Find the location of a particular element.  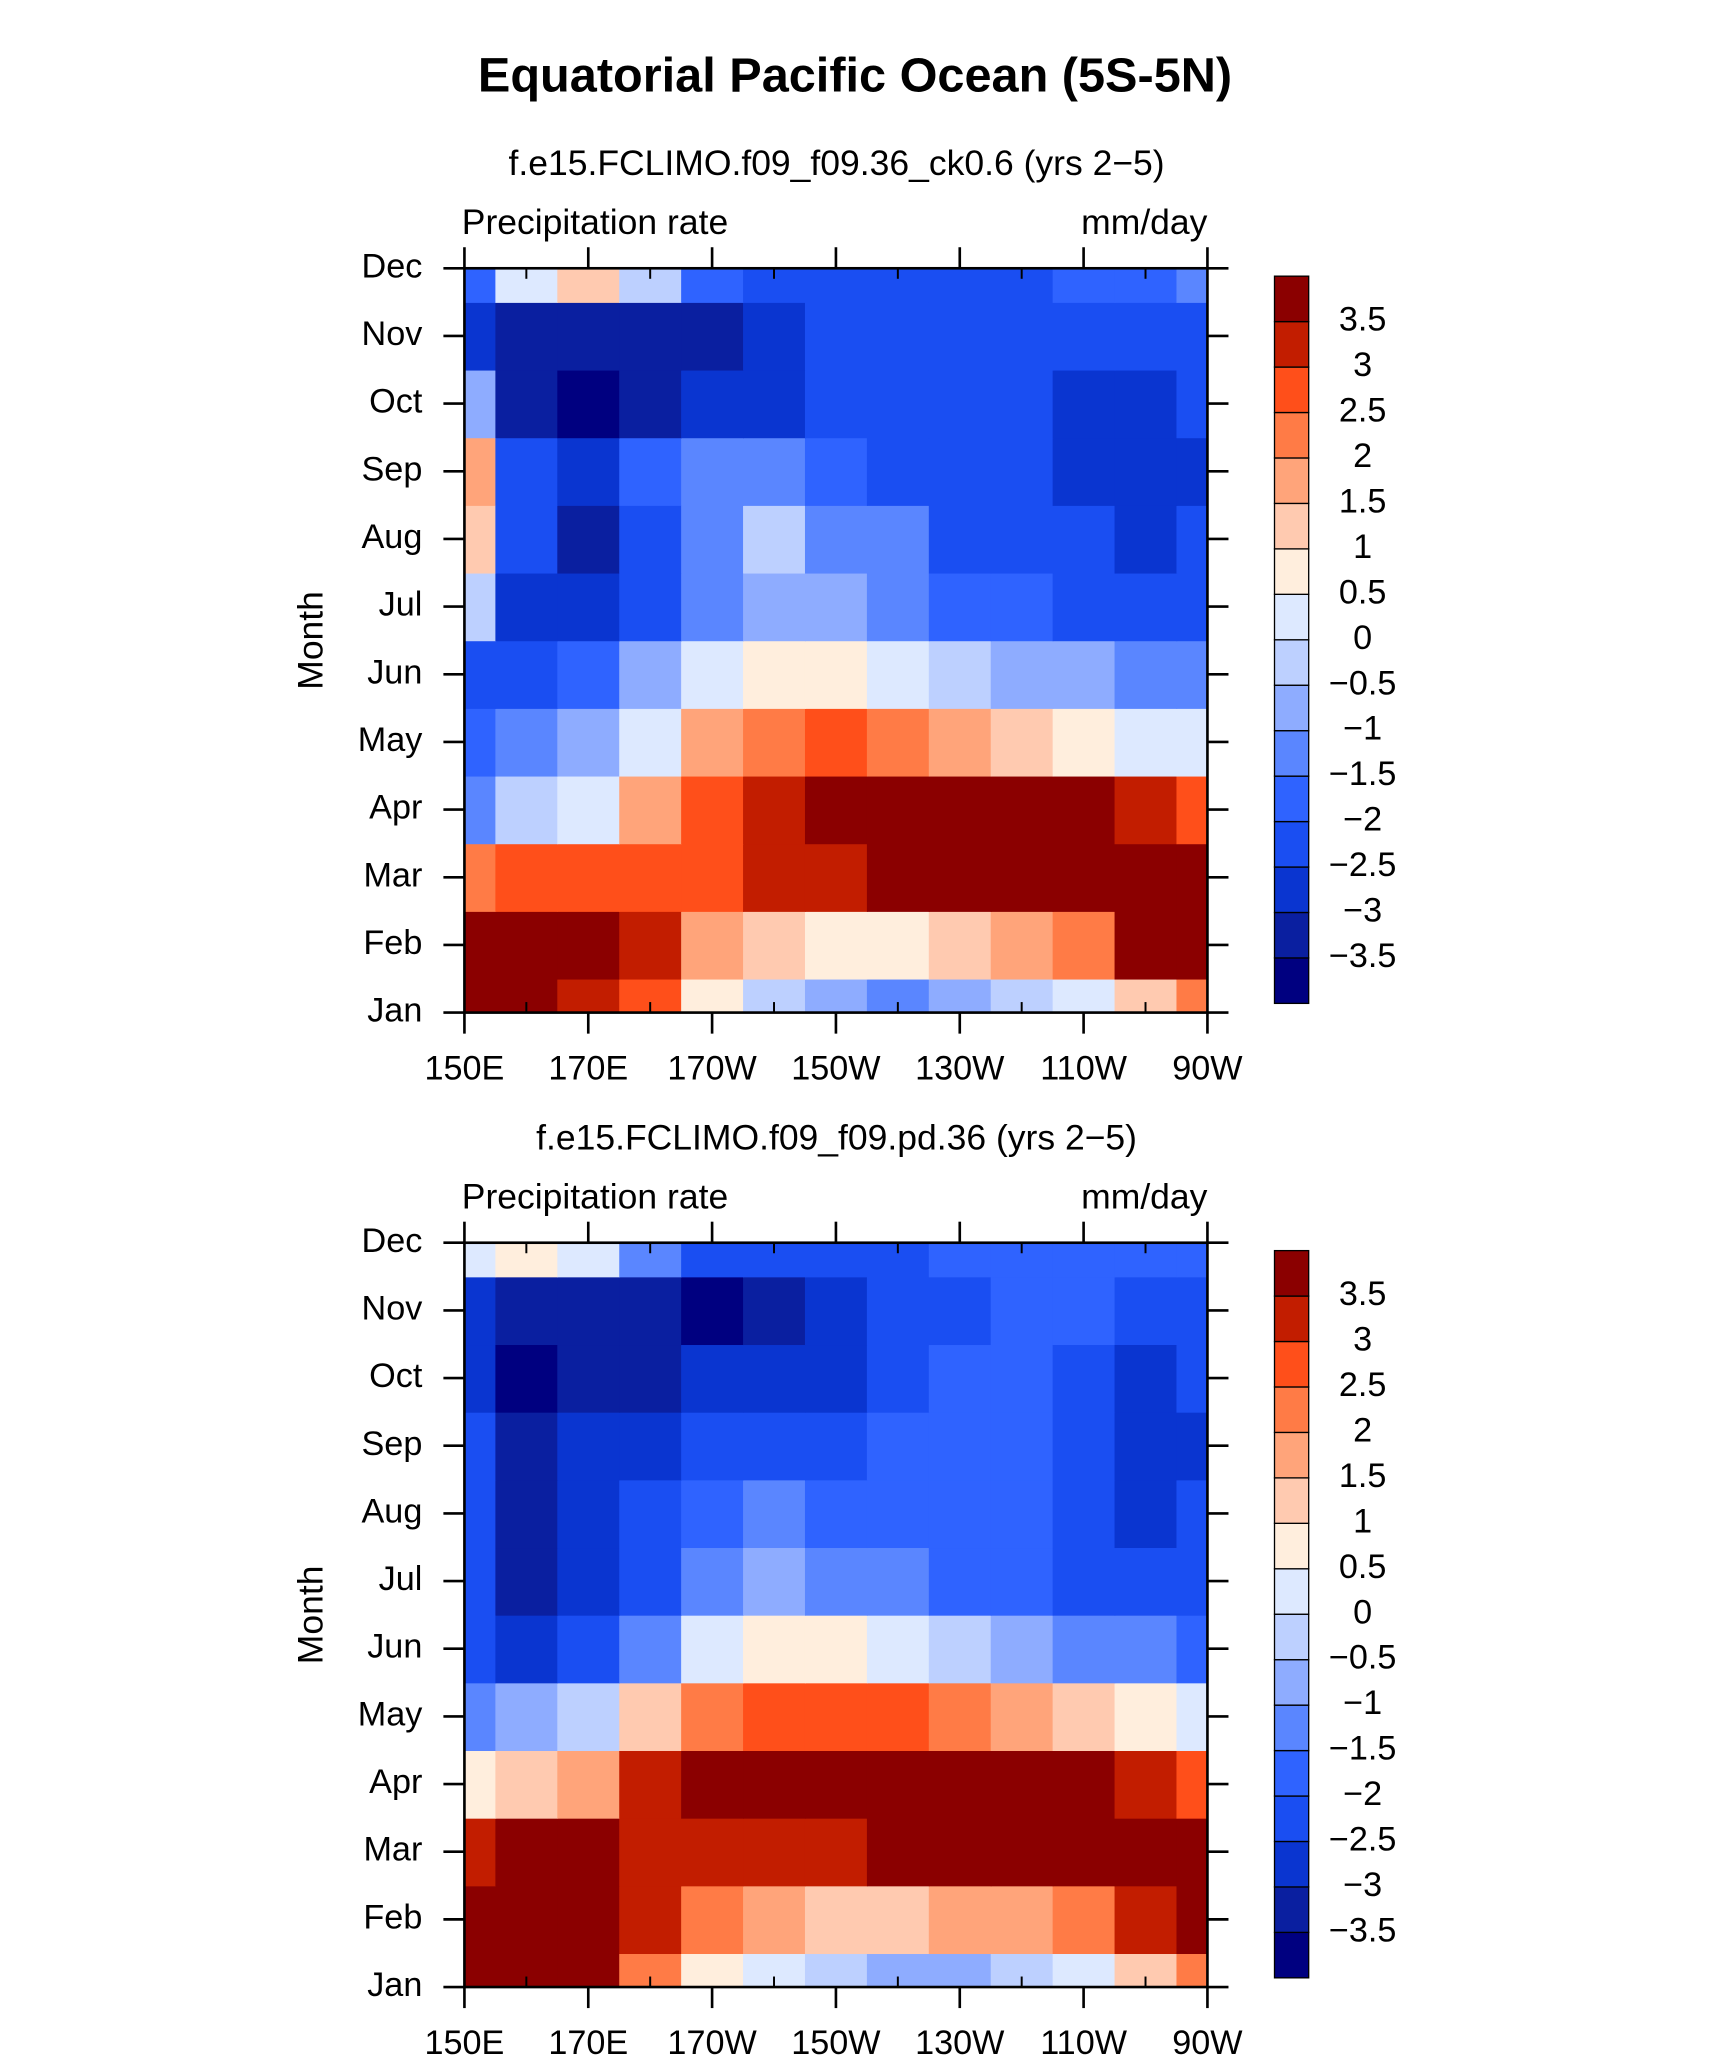

colorbar-label: −3 is located at coordinates (1362, 911).